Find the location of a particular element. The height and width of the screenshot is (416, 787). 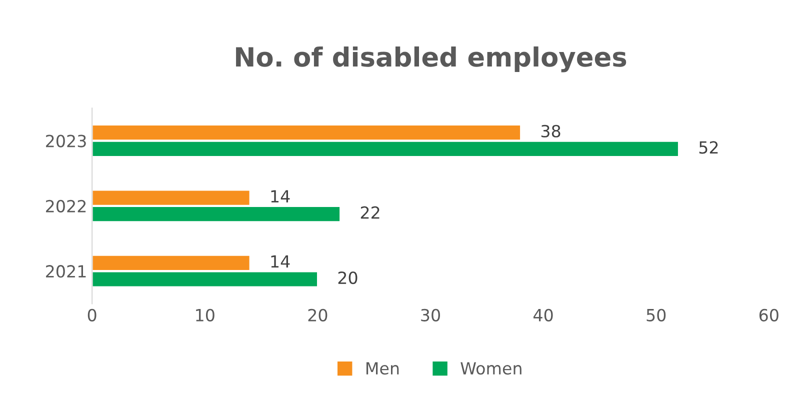

x-tick-label: 60 is located at coordinates (768, 315).